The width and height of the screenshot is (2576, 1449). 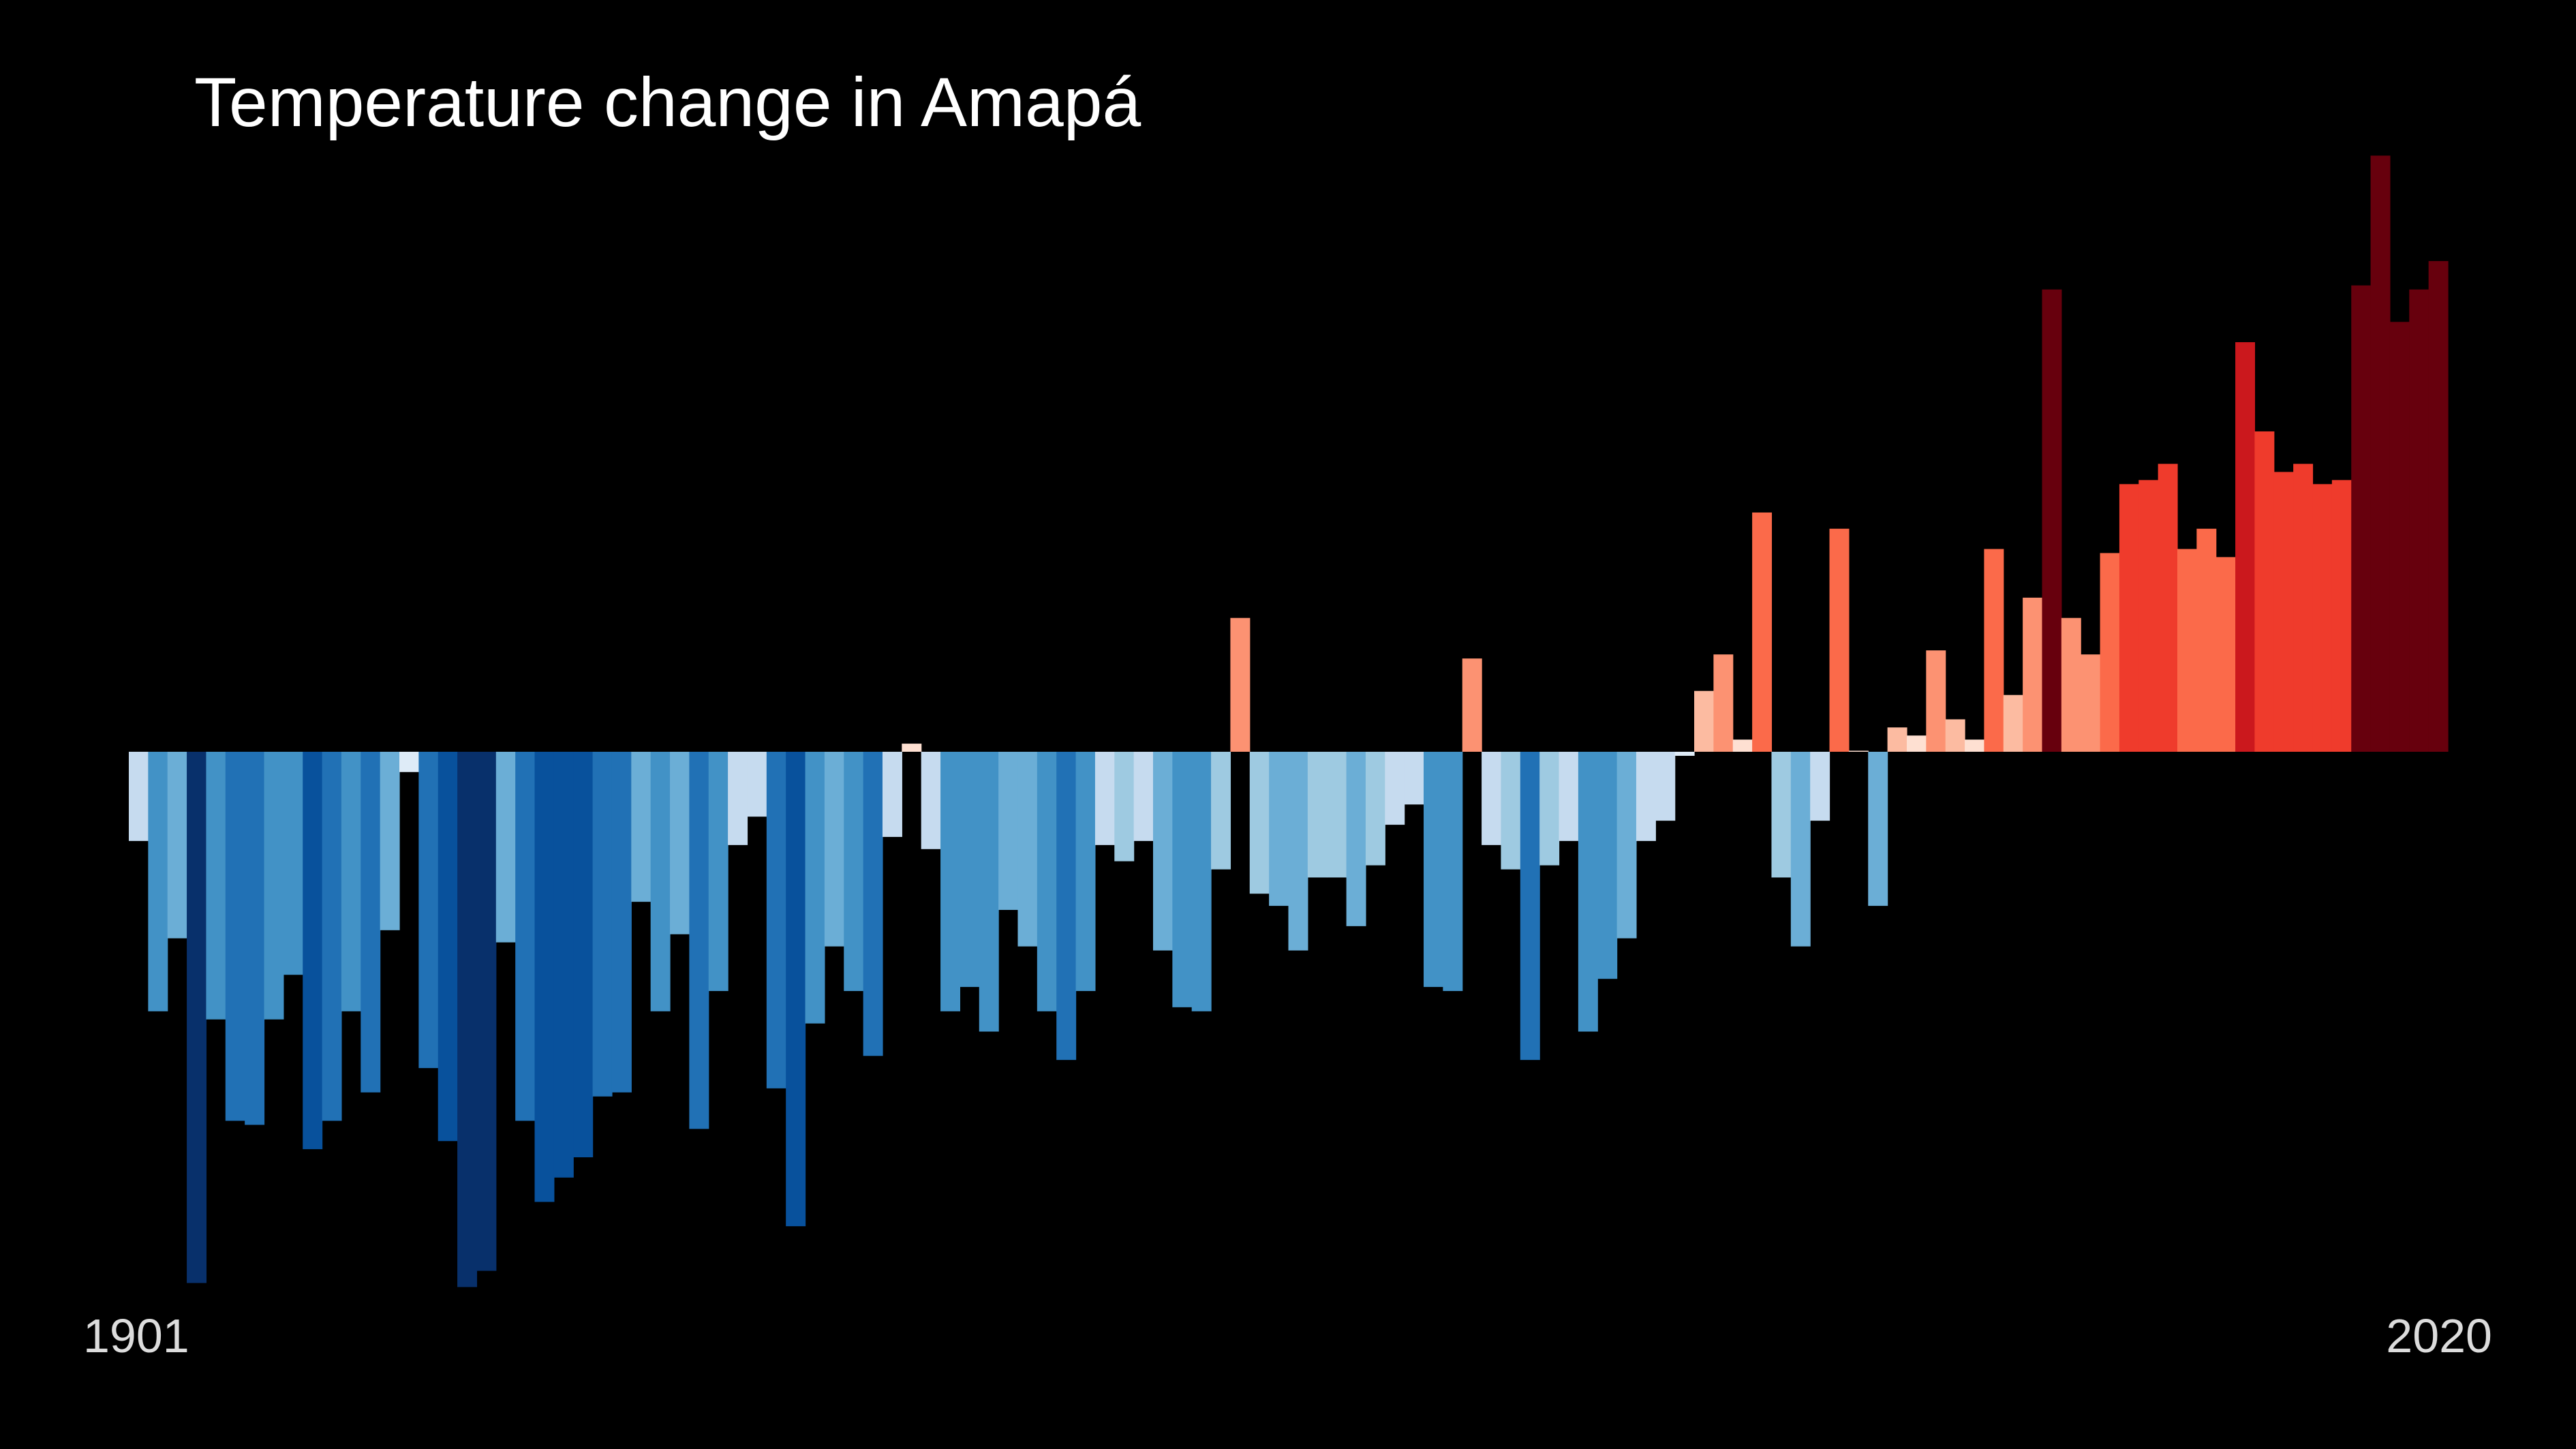 I want to click on bar-1921, so click(x=525, y=936).